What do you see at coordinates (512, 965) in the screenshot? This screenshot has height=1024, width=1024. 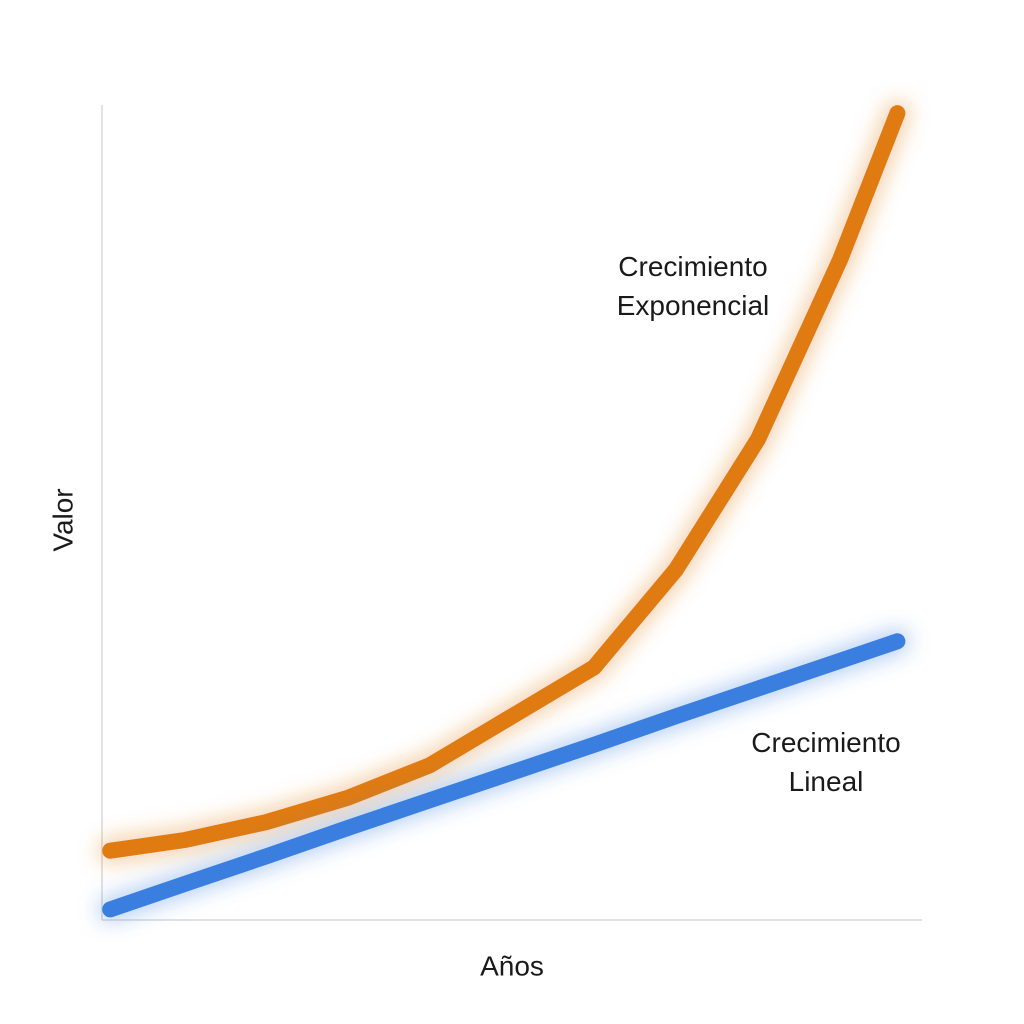 I see `x-axis-title: Años` at bounding box center [512, 965].